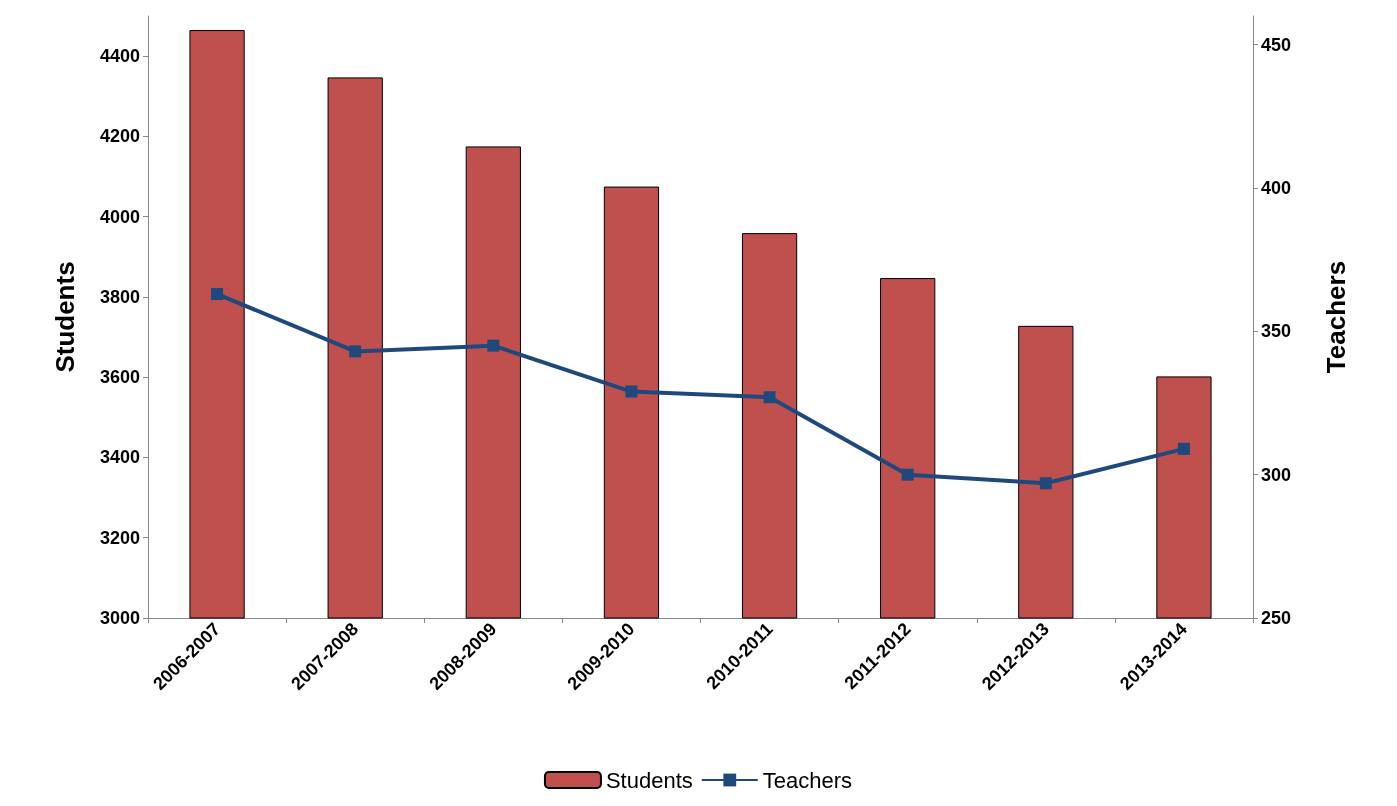 The image size is (1397, 806). Describe the element at coordinates (807, 780) in the screenshot. I see `legend-label: Teachers` at that location.